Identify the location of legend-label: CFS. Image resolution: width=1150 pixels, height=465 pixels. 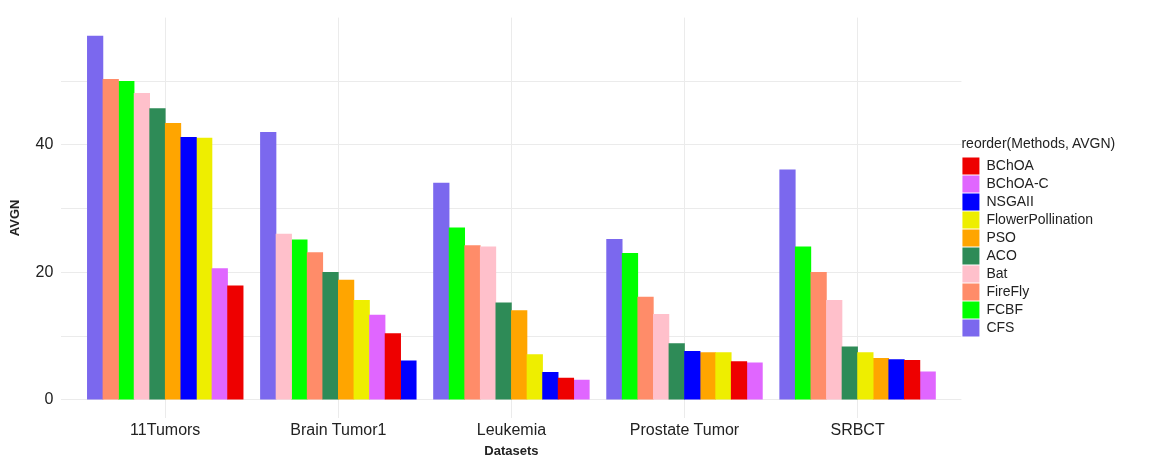
(1000, 326).